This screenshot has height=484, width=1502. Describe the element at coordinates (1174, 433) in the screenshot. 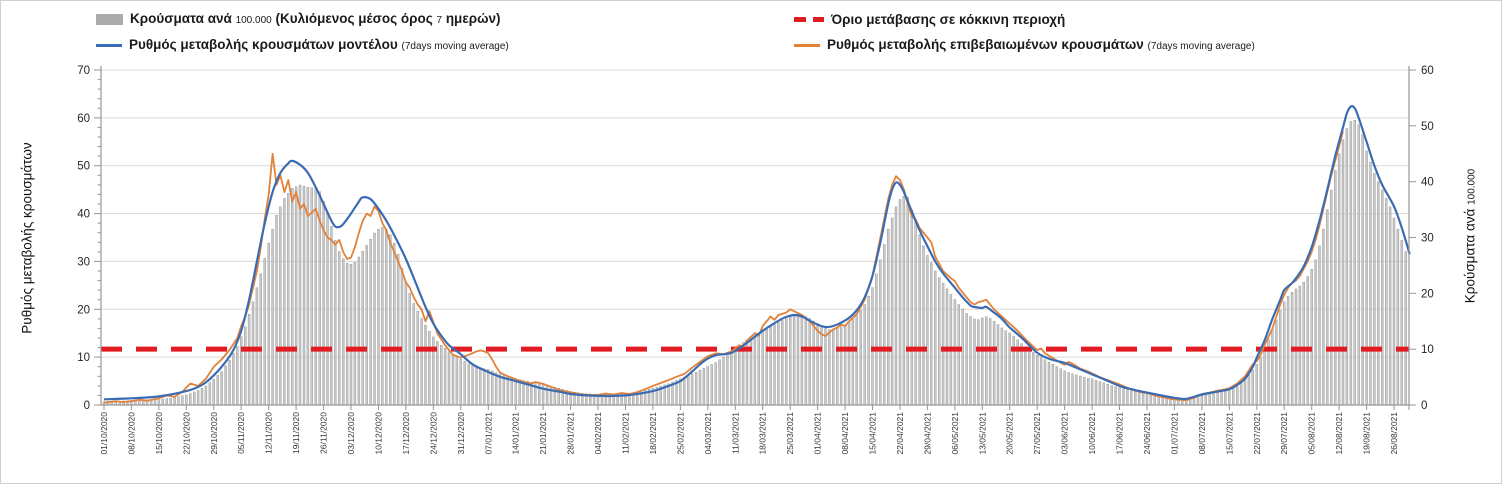

I see `svg-text: 01/07/2021` at that location.